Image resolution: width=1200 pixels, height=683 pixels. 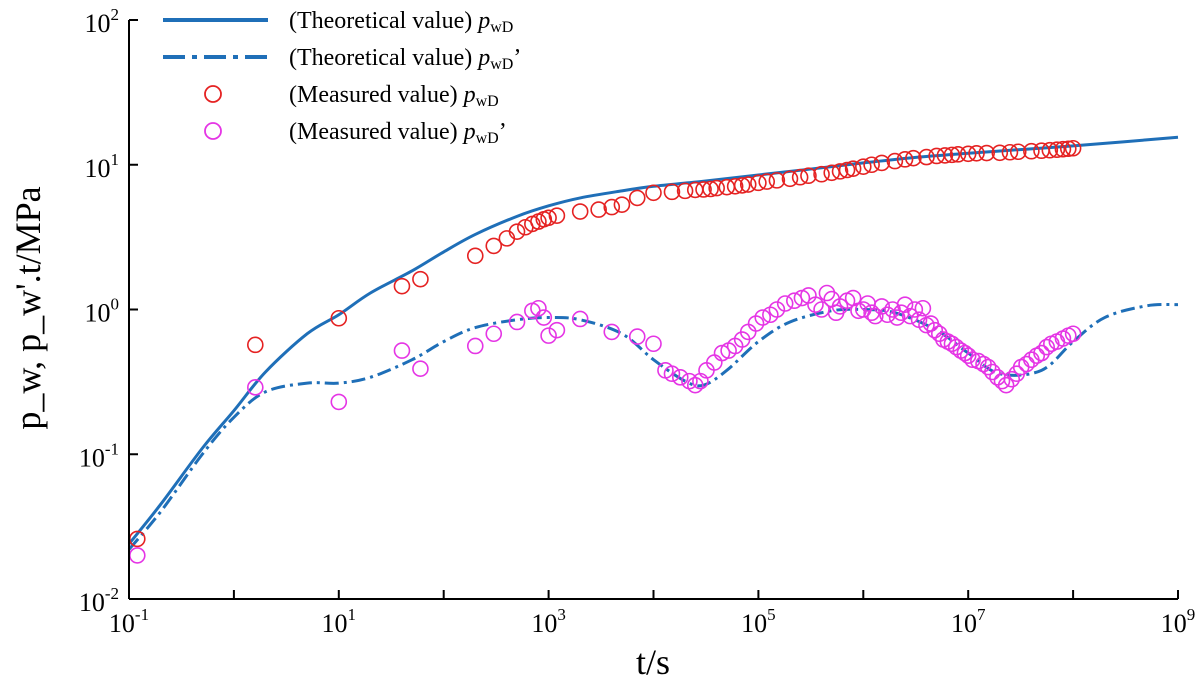 What do you see at coordinates (398, 133) in the screenshot?
I see `legend-label-4: (Measured value) pwD’` at bounding box center [398, 133].